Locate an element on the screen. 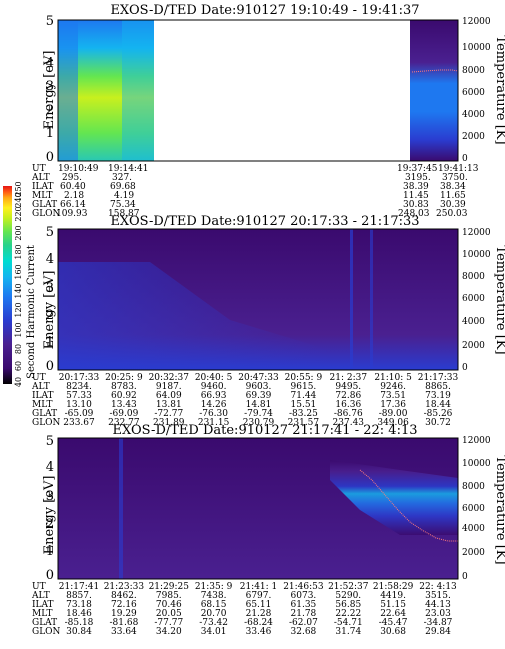 Image resolution: width=505 pixels, height=649 pixels. table-cell: 16.36 is located at coordinates (348, 405).